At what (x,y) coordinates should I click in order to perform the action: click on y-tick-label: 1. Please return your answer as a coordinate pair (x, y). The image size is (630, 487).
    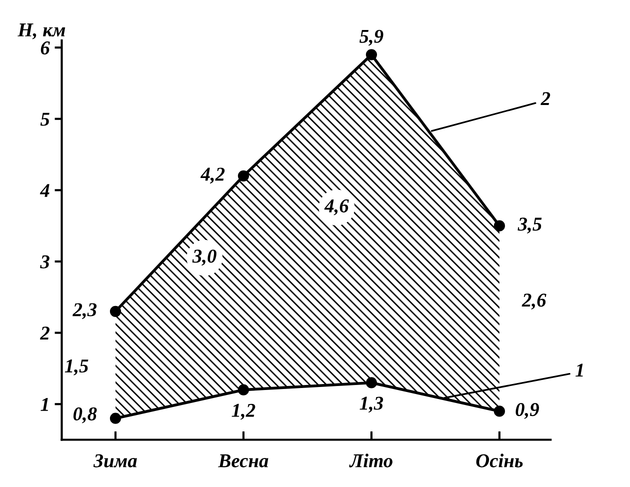
    Looking at the image, I should click on (44, 404).